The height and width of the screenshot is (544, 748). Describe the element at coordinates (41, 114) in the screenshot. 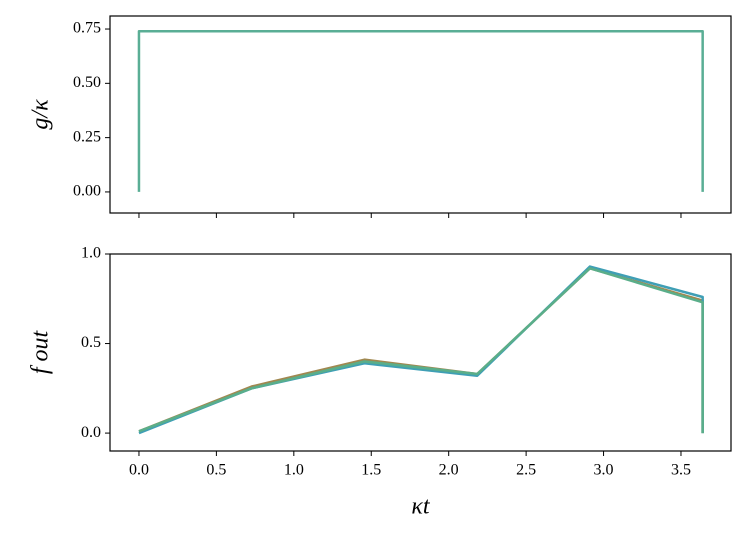

I see `y-axis-label: g/κ` at that location.